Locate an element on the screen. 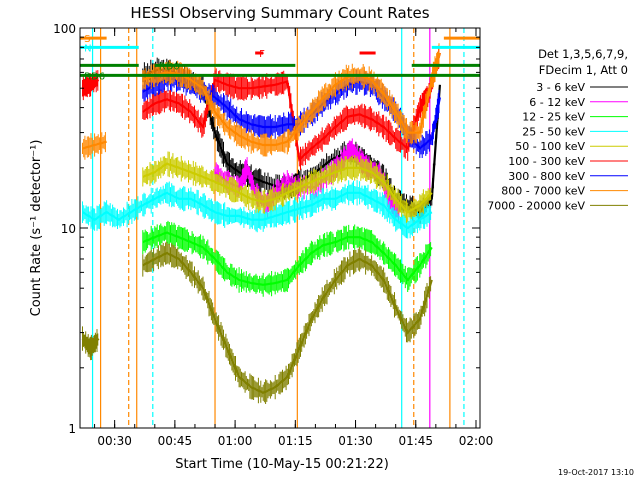 This screenshot has height=480, width=640. flag-label: F is located at coordinates (262, 54).